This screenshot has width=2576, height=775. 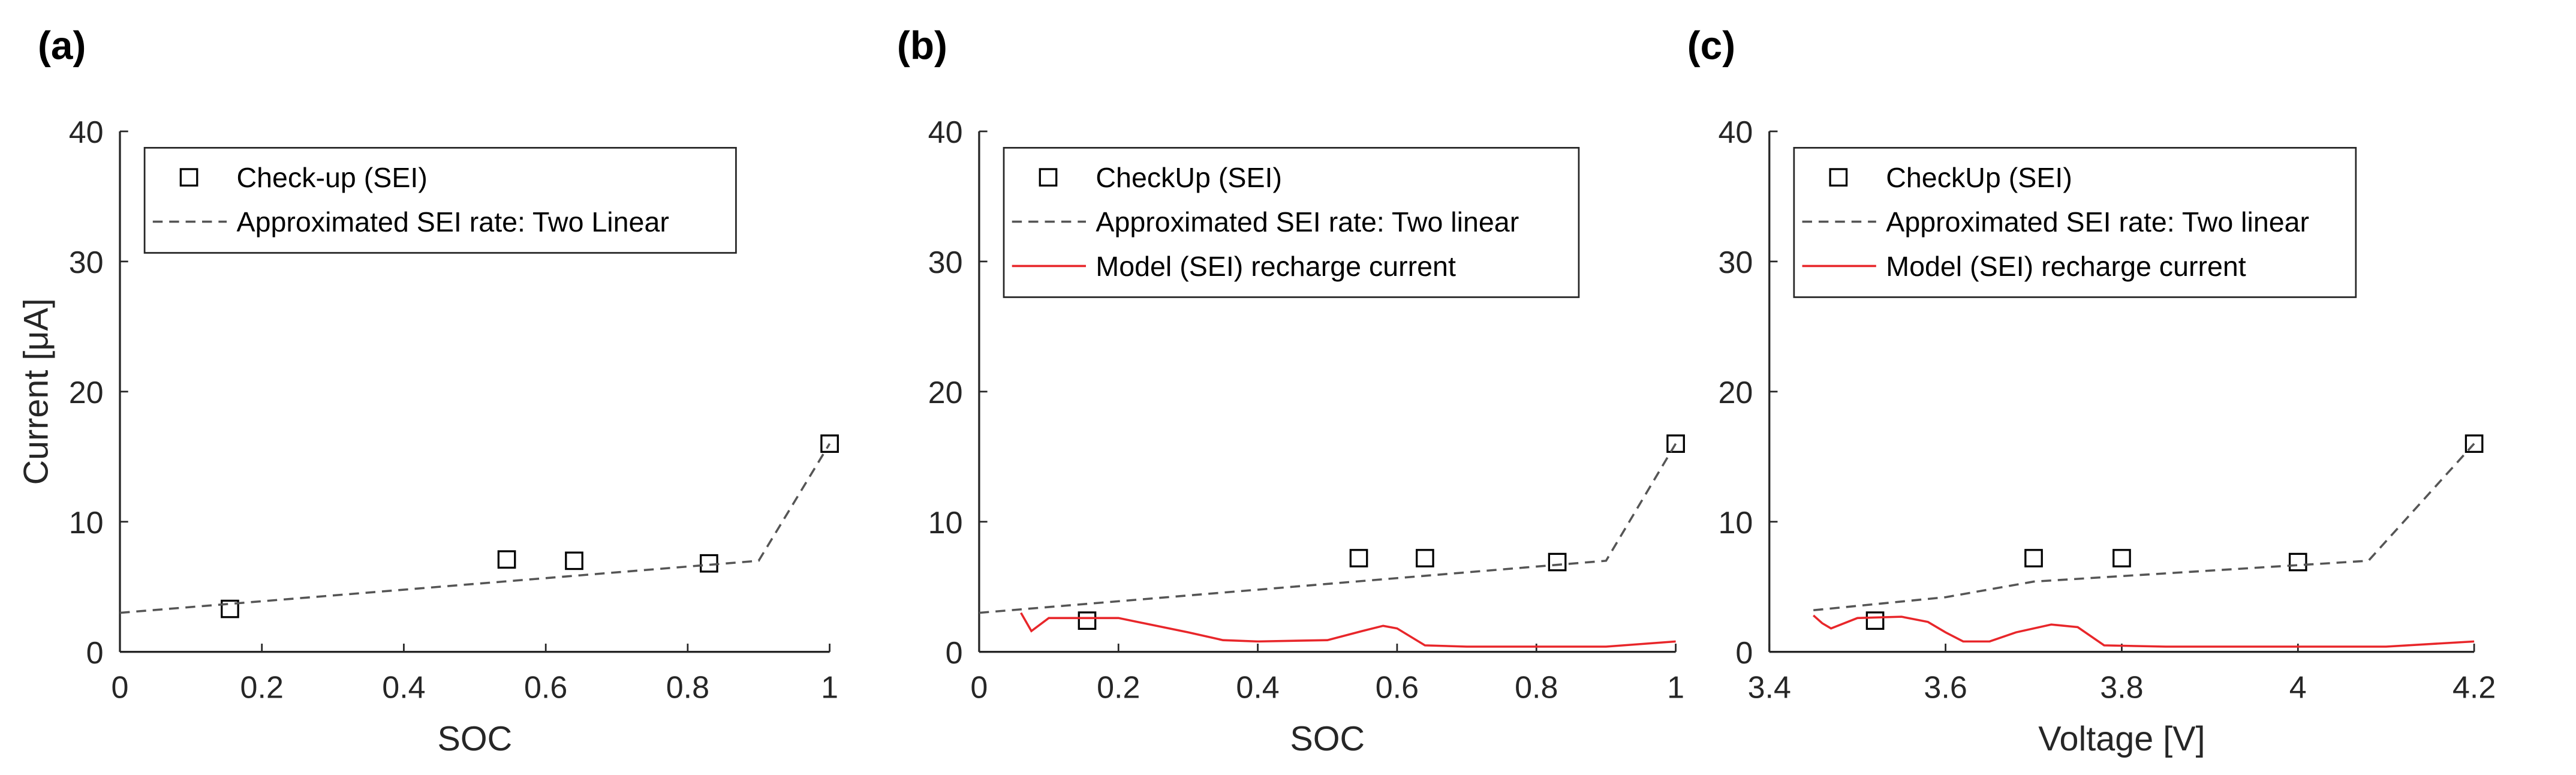 What do you see at coordinates (332, 177) in the screenshot?
I see `legend-label: Check-up (SEI)` at bounding box center [332, 177].